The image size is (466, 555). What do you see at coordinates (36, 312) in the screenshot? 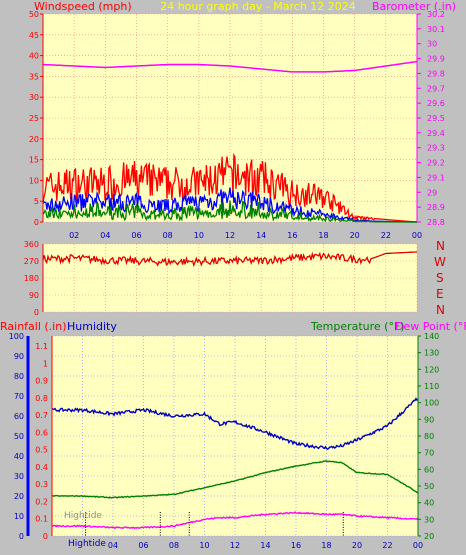
I see `dir-y-tick-label: 0` at bounding box center [36, 312].